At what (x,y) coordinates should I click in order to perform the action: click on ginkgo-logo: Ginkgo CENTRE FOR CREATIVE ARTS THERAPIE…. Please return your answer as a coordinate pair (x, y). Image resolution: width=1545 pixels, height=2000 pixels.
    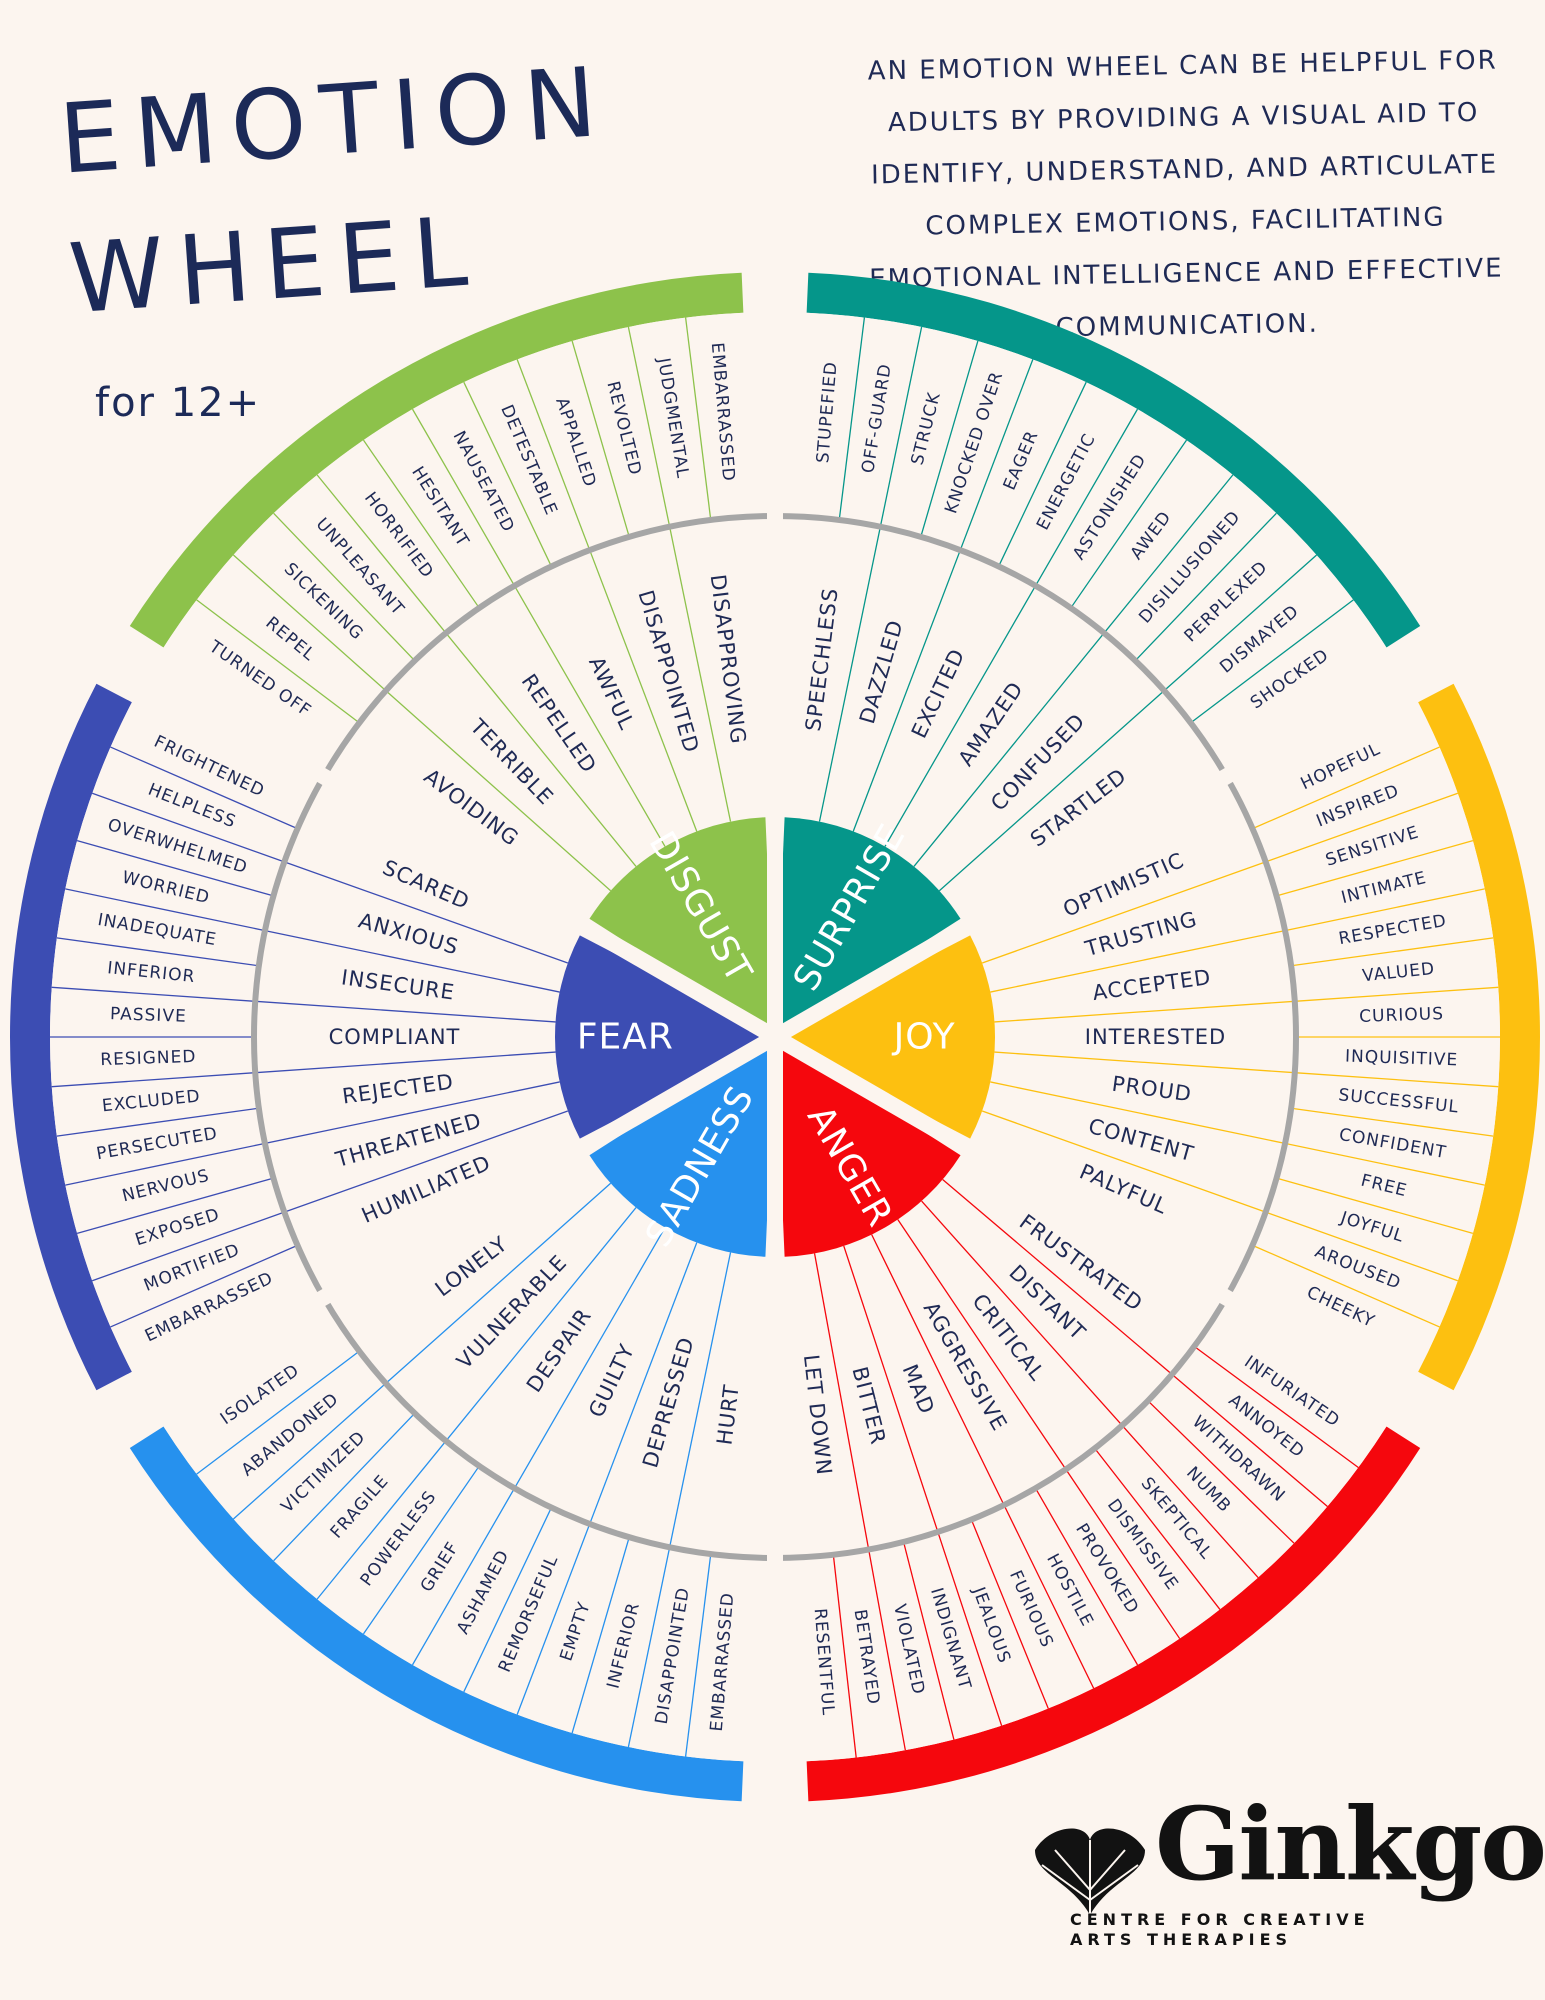
    Looking at the image, I should click on (1287, 1872).